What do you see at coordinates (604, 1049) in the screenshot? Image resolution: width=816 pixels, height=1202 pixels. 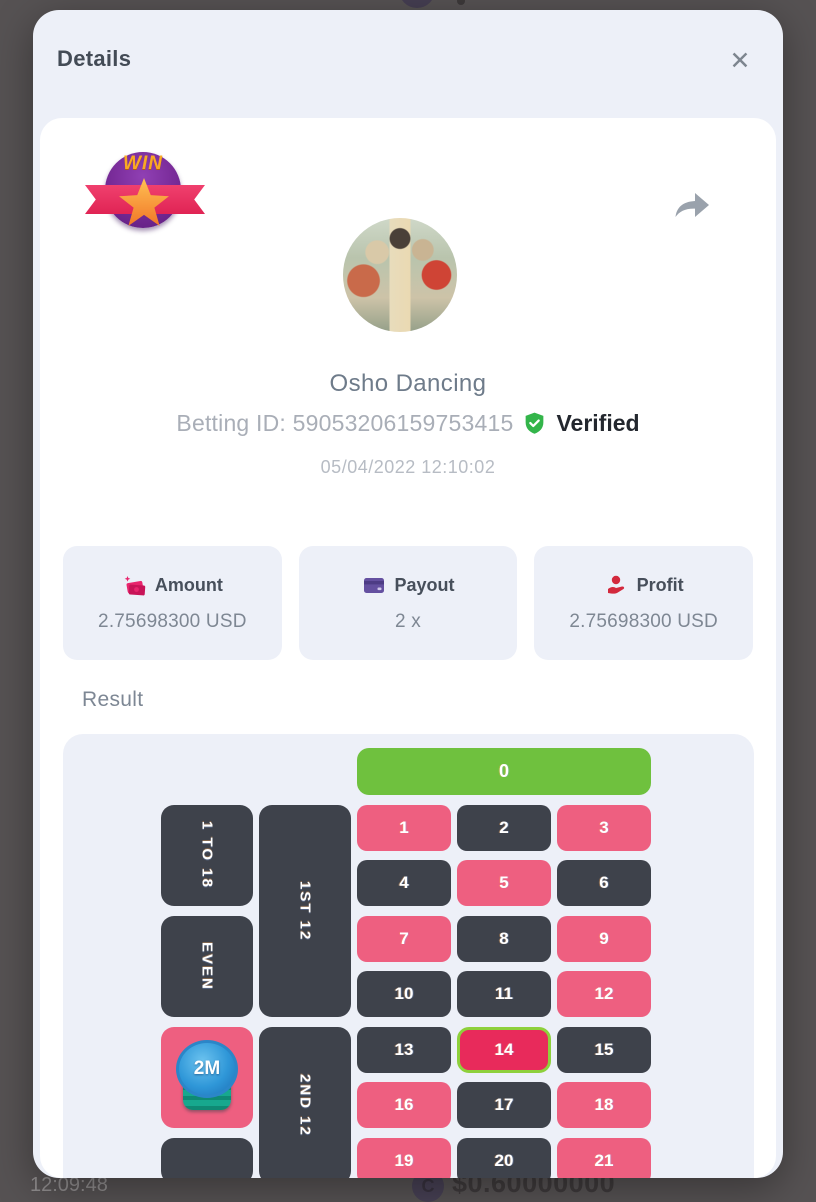 I see `num-15: 15` at bounding box center [604, 1049].